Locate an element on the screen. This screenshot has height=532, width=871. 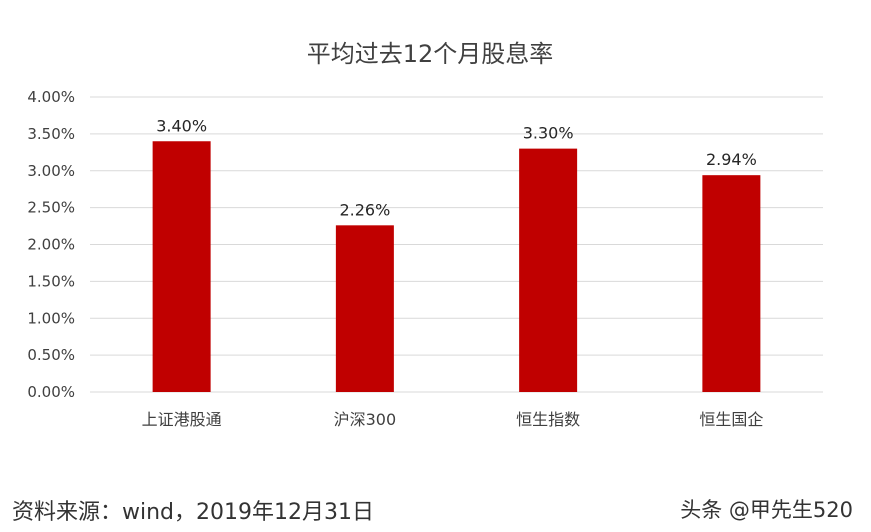
y-tick-label: 2.00% is located at coordinates (51, 245).